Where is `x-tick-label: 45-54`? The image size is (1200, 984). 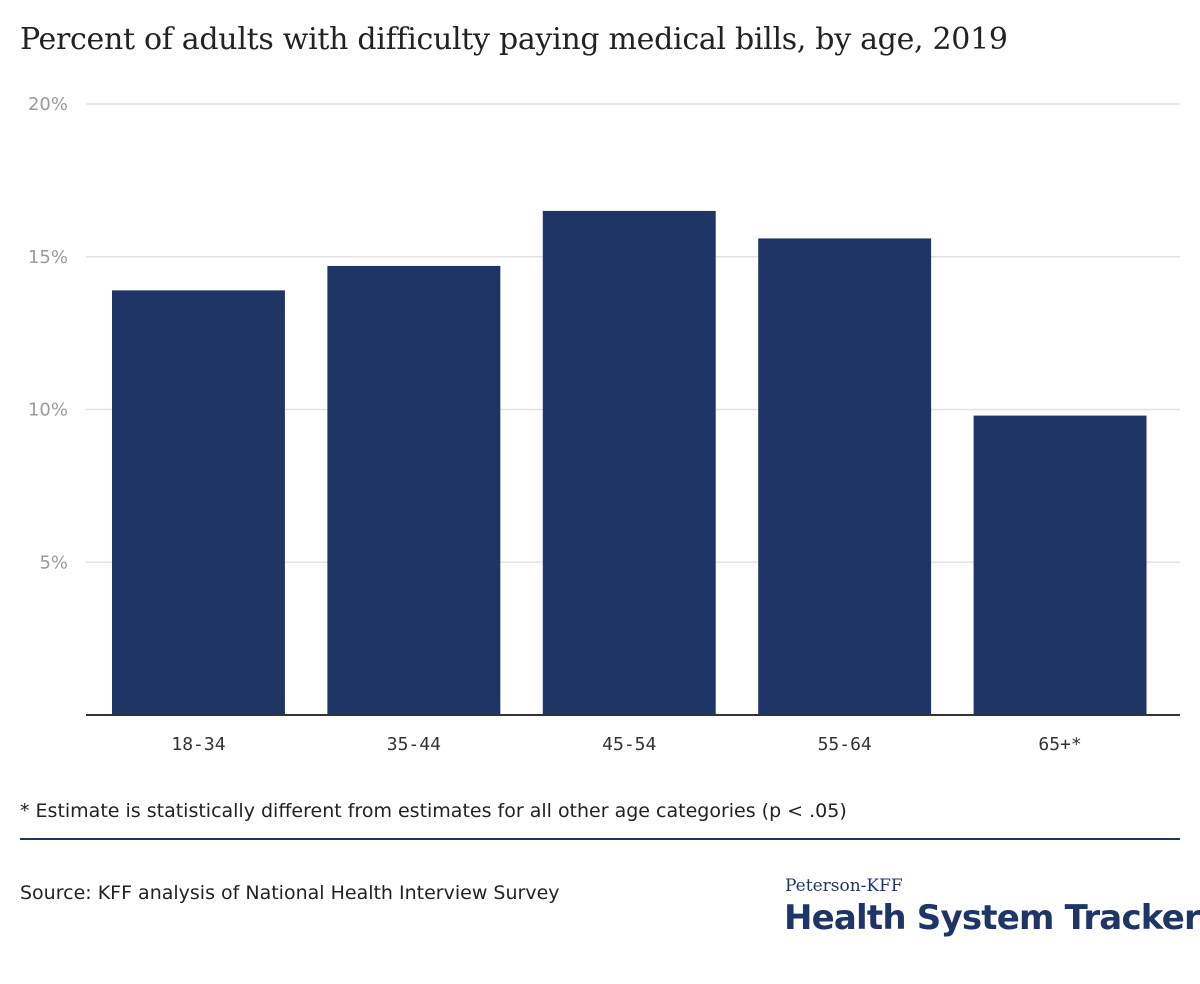 x-tick-label: 45-54 is located at coordinates (629, 744).